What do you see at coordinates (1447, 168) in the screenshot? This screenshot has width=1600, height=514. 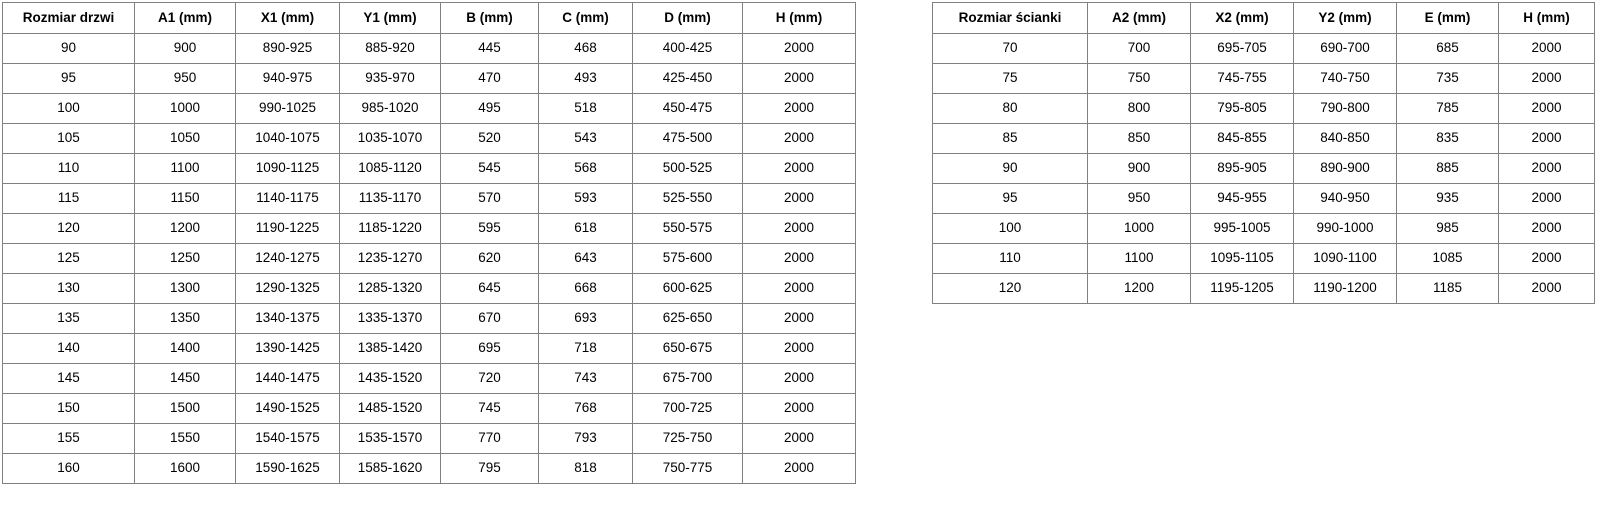 I see `table-cell: 885` at bounding box center [1447, 168].